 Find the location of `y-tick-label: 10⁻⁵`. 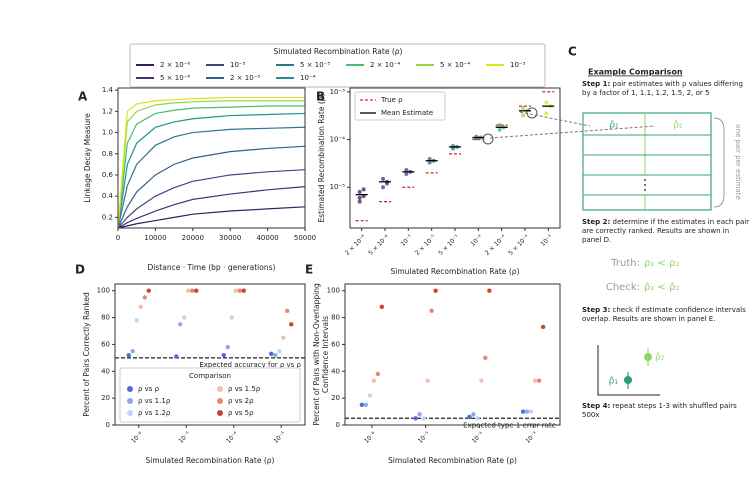

y-tick-label: 10⁻⁵ is located at coordinates (338, 187).